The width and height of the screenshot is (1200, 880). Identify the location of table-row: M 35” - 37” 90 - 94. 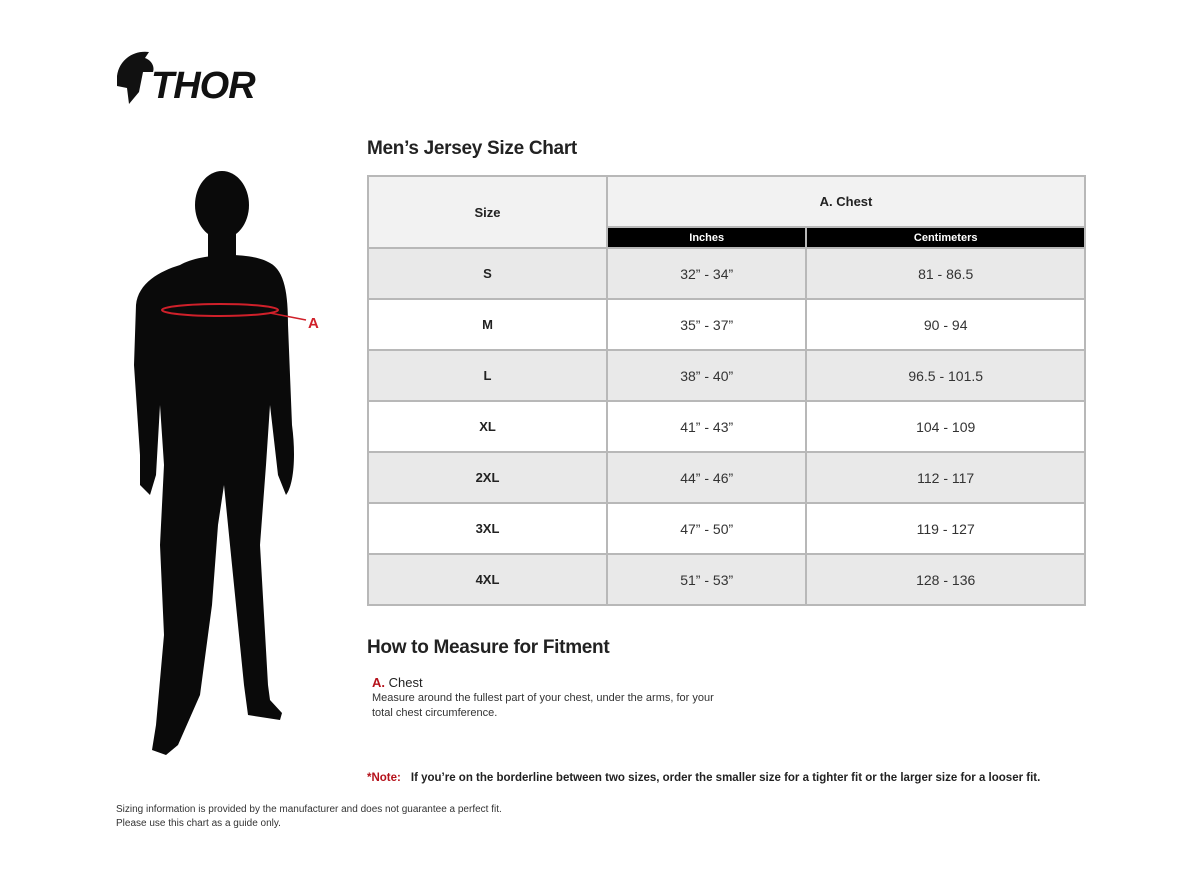
(726, 324).